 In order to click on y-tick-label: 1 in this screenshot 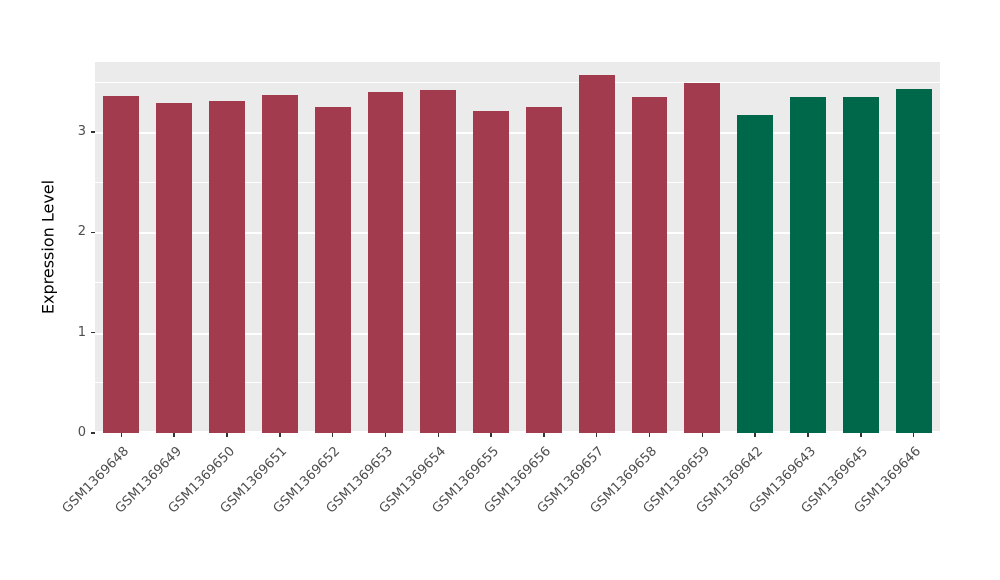, I will do `click(81, 332)`.